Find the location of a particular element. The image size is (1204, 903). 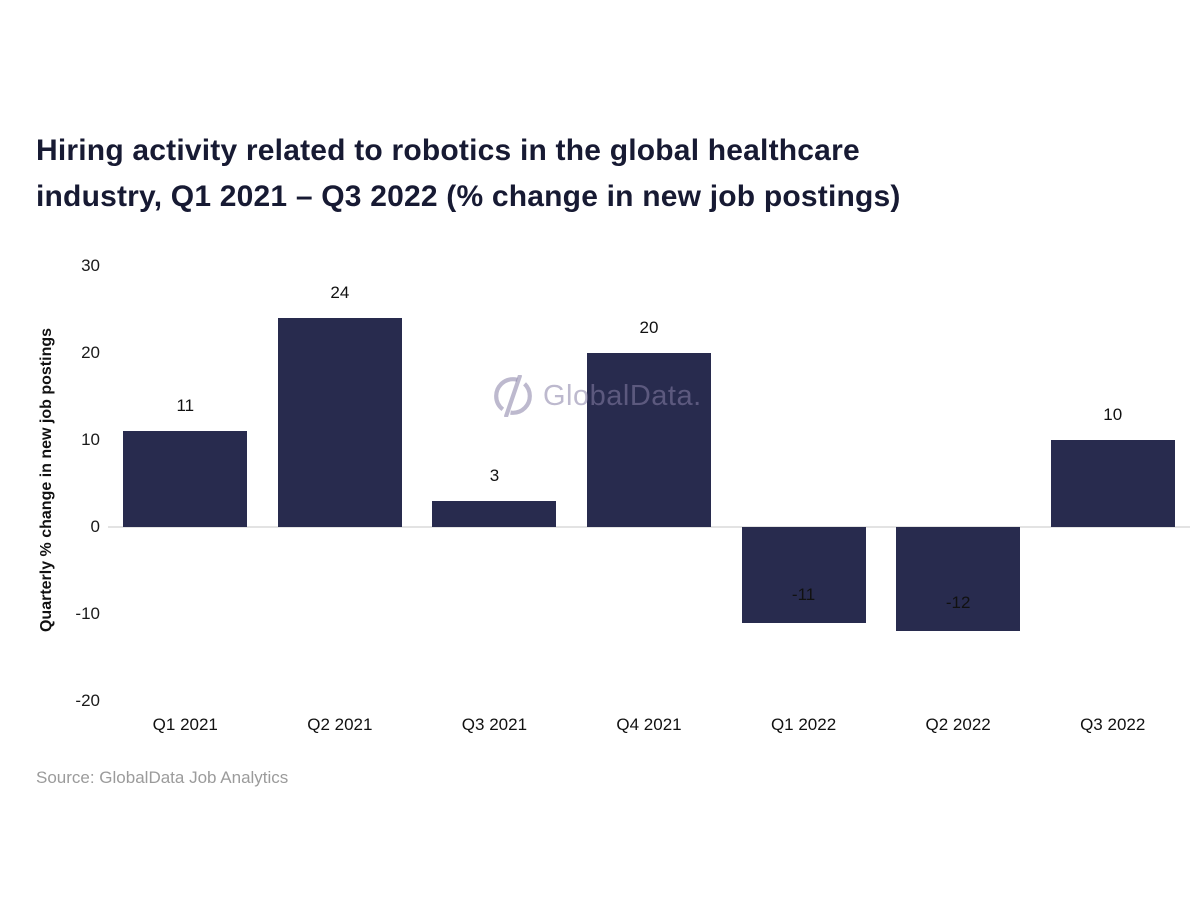

zero-axis-line is located at coordinates (649, 527).